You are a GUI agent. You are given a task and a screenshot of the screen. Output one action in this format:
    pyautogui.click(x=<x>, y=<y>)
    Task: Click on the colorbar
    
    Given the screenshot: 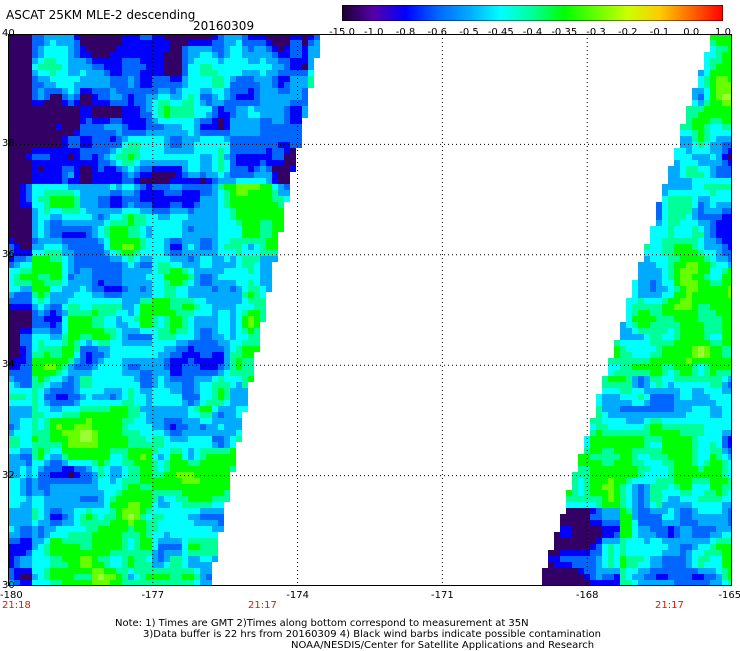 What is the action you would take?
    pyautogui.click(x=532, y=13)
    